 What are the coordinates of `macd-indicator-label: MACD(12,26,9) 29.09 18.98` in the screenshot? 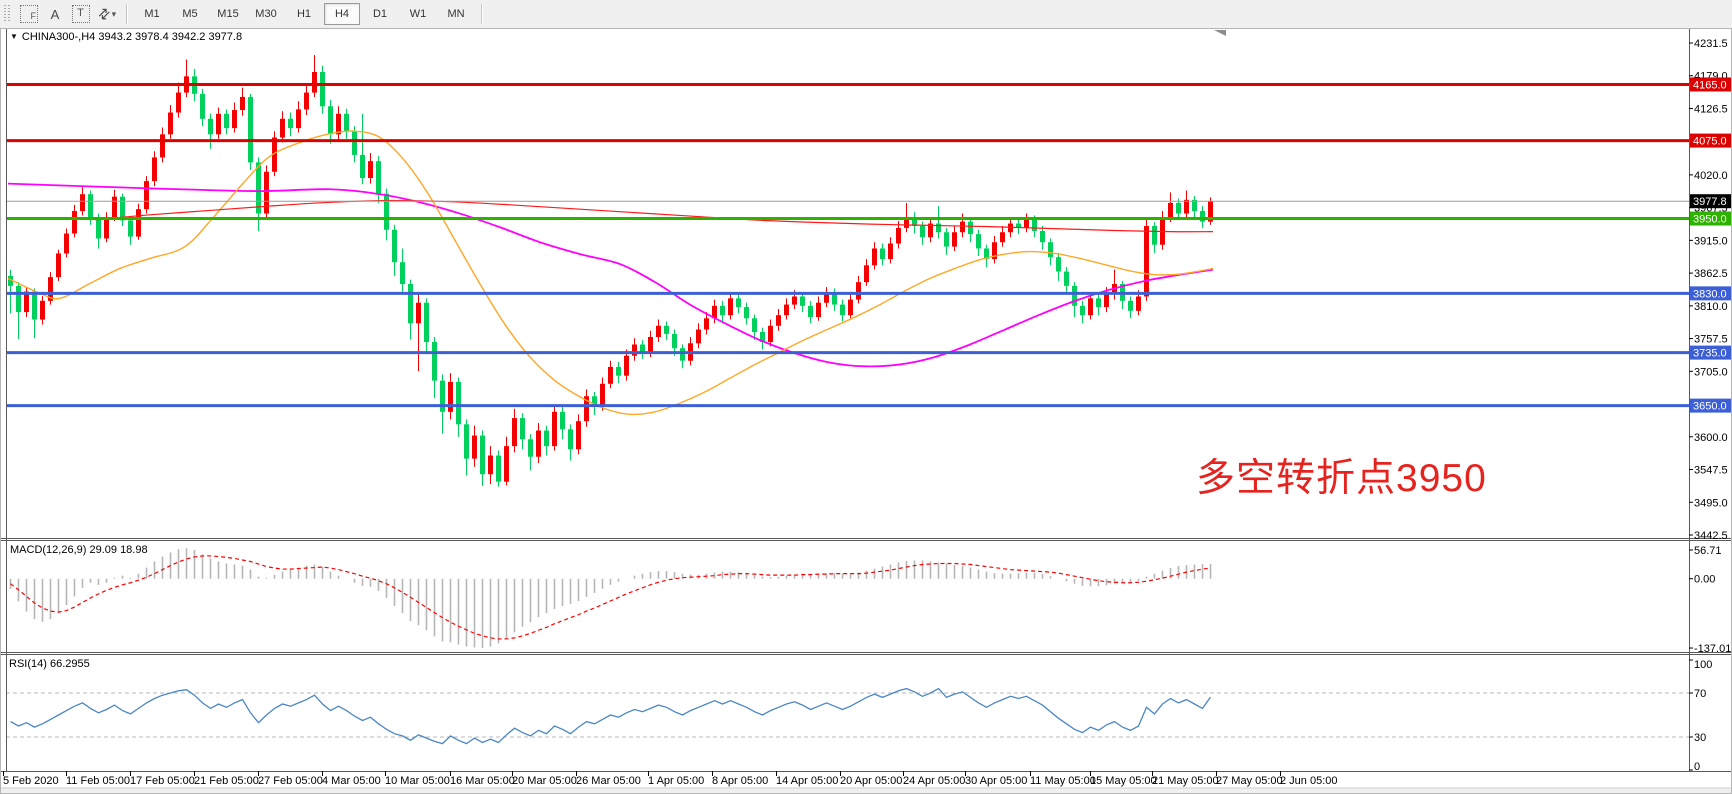 It's located at (79, 550).